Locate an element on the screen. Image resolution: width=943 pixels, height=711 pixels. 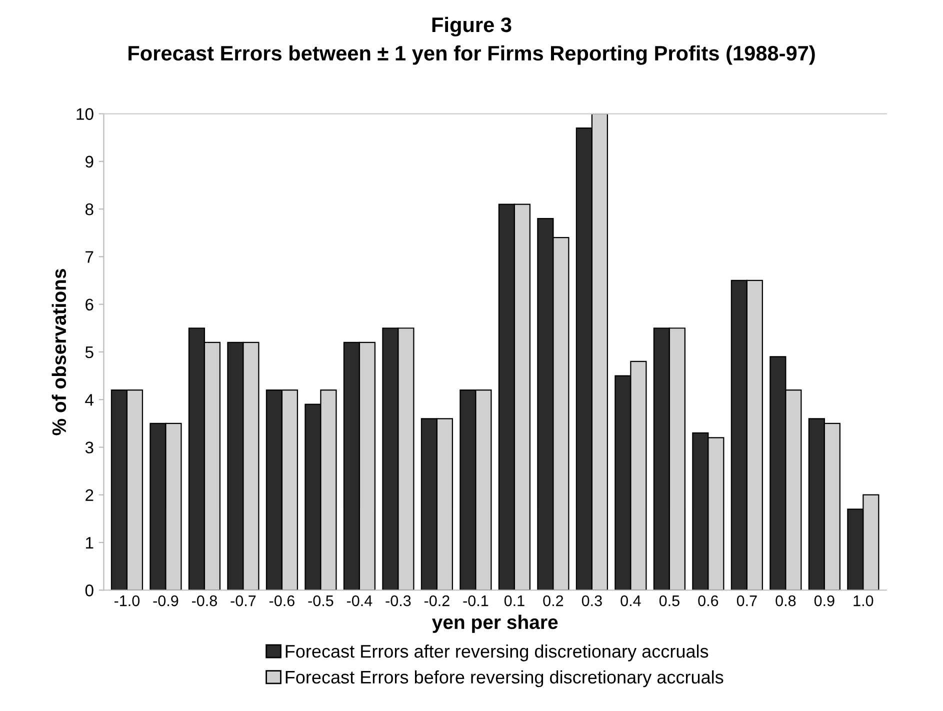
y-tick-label: 6 is located at coordinates (90, 304).